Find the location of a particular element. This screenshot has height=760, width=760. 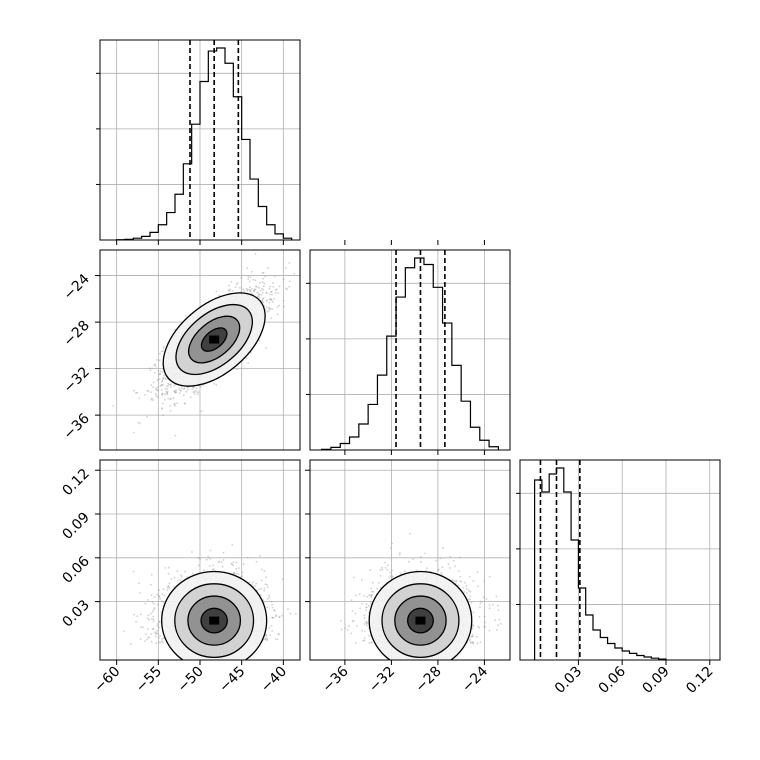

histogram-1-frame is located at coordinates (410, 350).